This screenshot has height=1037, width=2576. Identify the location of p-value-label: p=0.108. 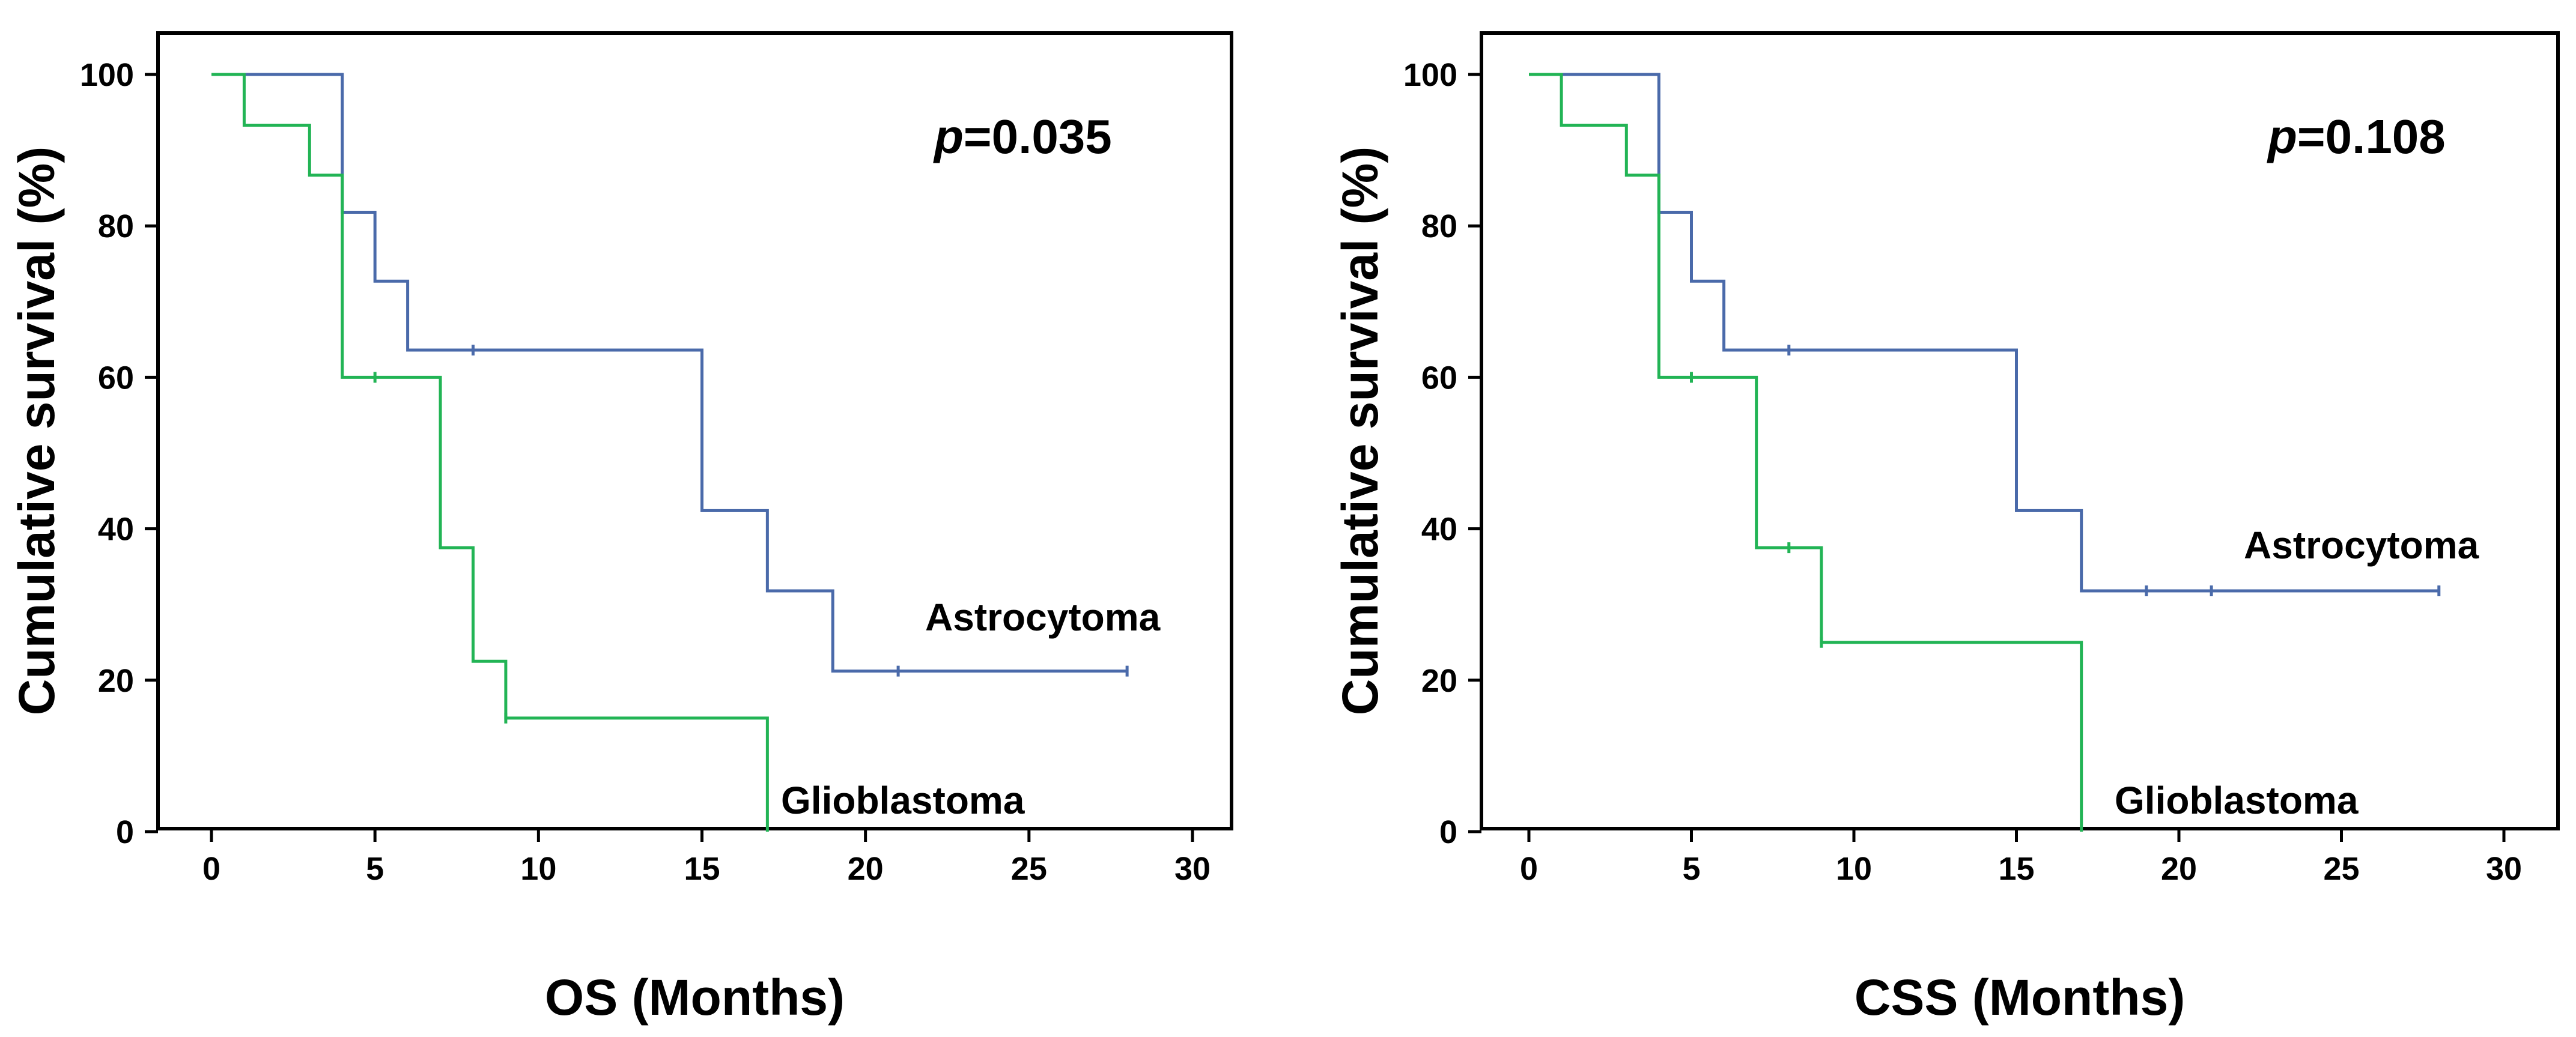
(2356, 136).